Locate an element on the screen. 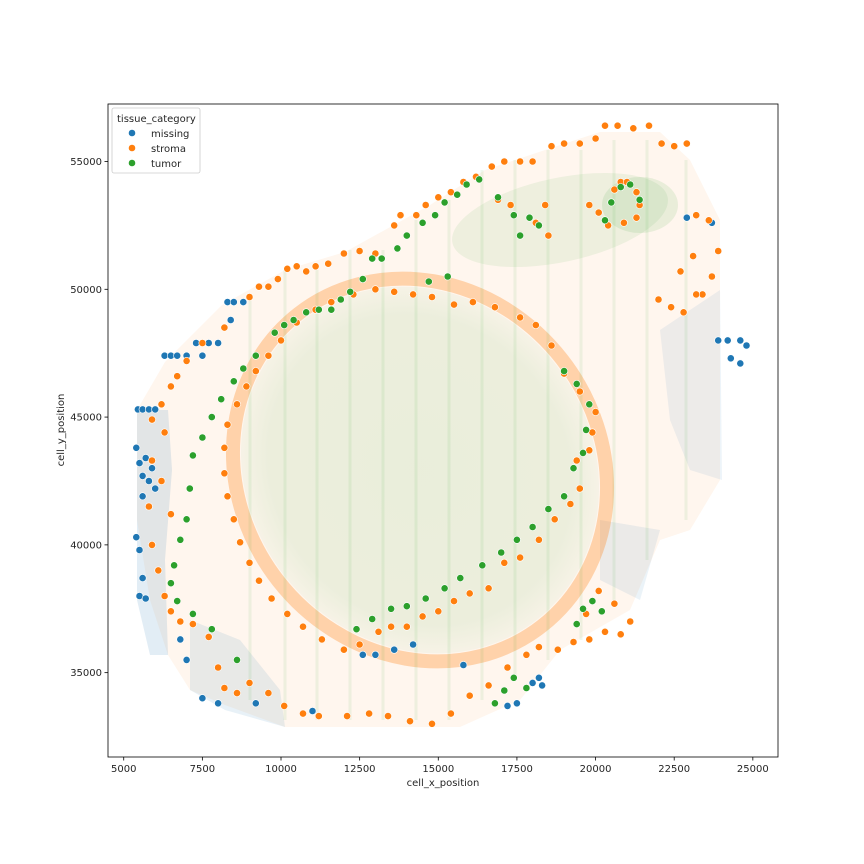  x-tick-label: 12500 is located at coordinates (360, 769).